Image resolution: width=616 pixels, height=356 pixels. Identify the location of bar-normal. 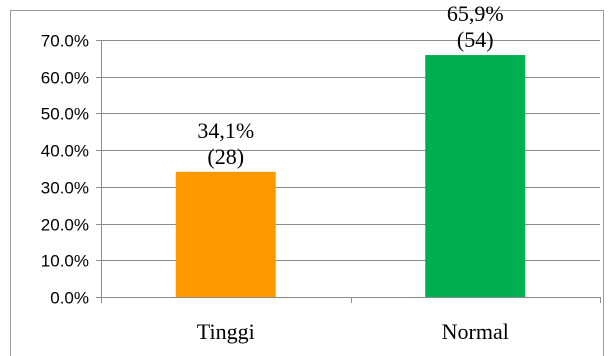
(475, 176).